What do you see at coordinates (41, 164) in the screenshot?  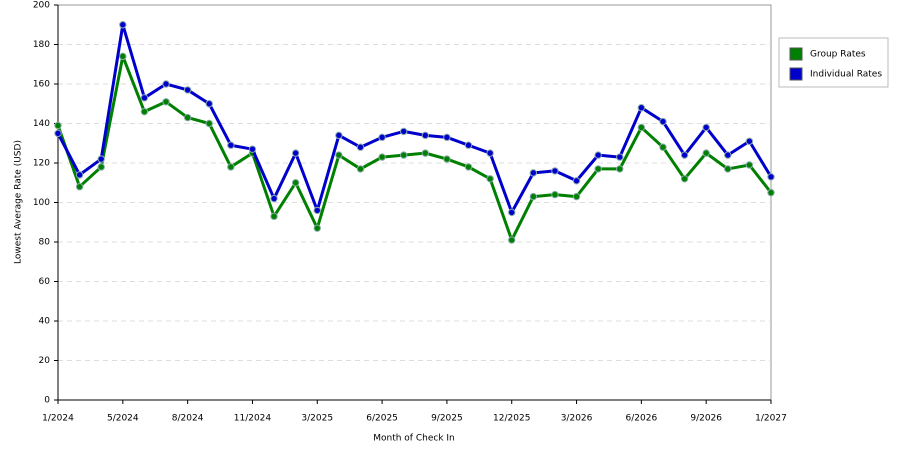 I see `y-tick-label: 120` at bounding box center [41, 164].